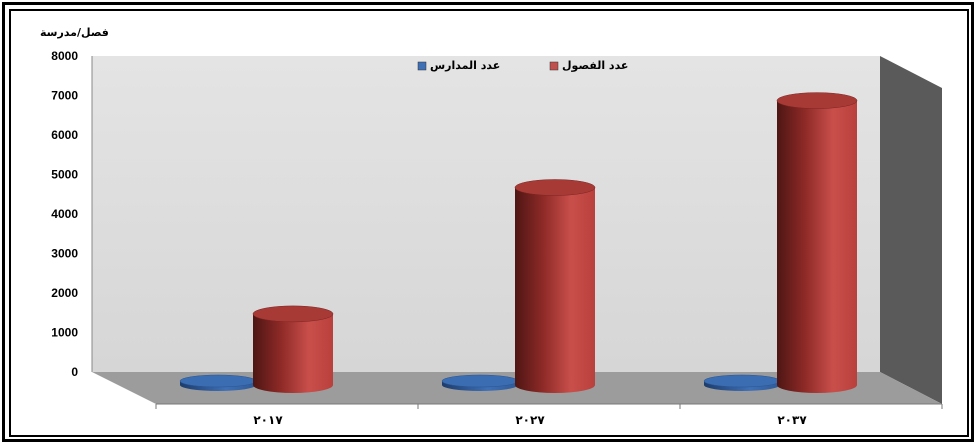 This screenshot has height=446, width=978. Describe the element at coordinates (64, 333) in the screenshot. I see `y-tick-label: 1000` at that location.